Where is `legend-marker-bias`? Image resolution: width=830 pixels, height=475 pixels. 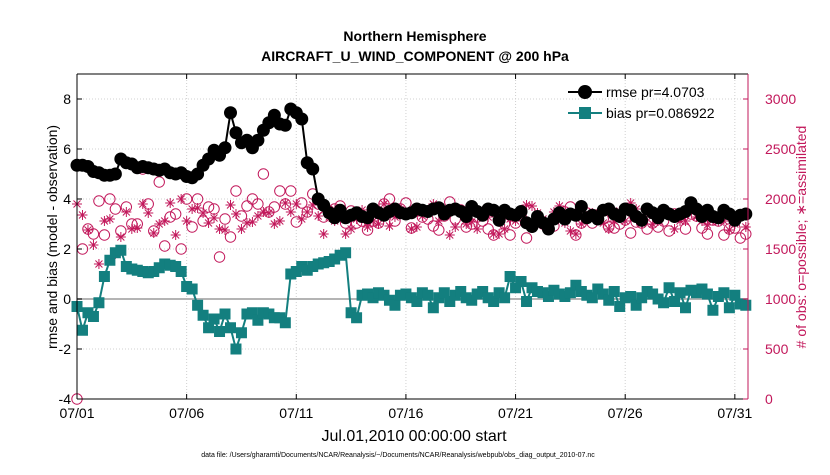 legend-marker-bias is located at coordinates (585, 113).